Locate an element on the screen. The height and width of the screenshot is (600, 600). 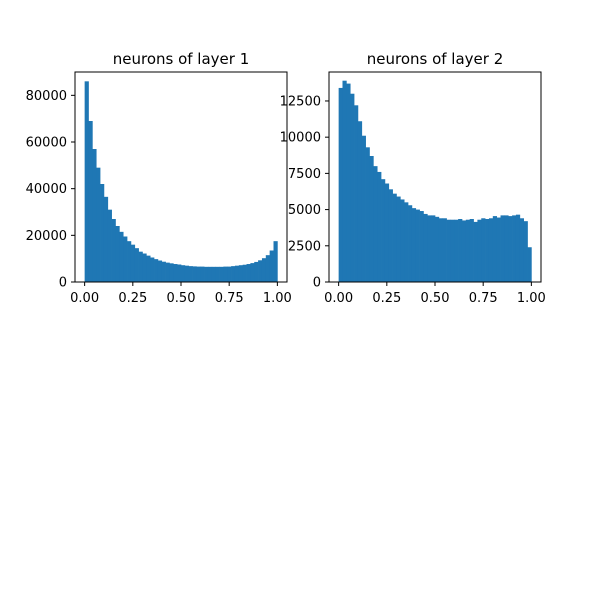
y-tick-label: 10000 is located at coordinates (300, 138).